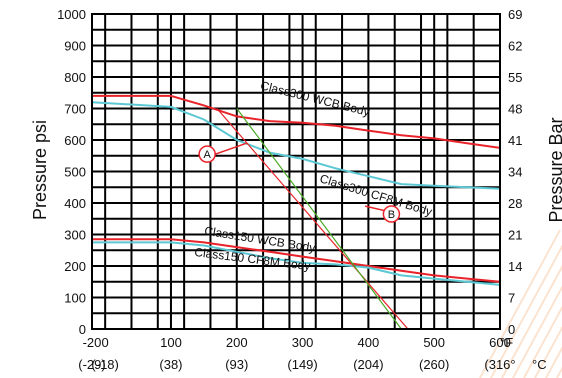  Describe the element at coordinates (515, 266) in the screenshot. I see `y-tick-label-bar: 14` at that location.